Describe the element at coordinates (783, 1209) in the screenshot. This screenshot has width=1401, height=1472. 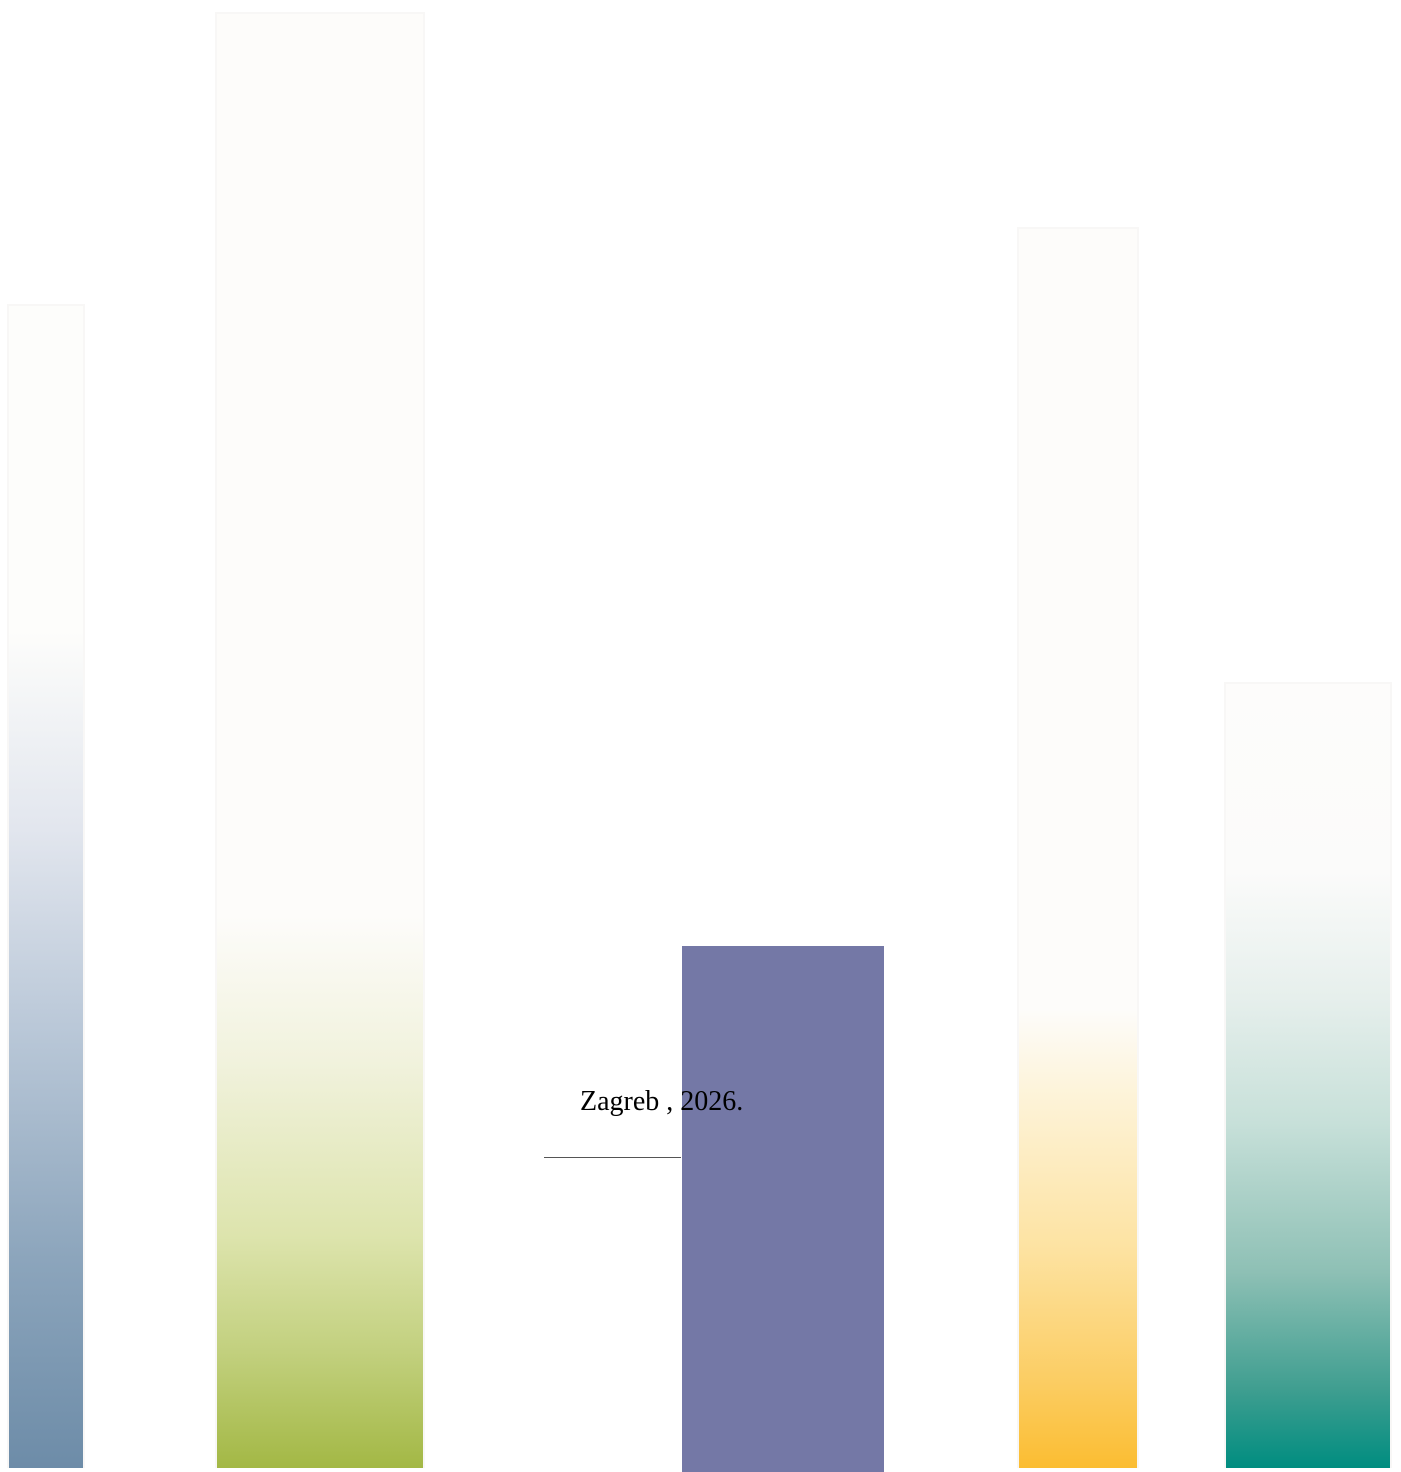
I see `purple-solid-bar` at that location.